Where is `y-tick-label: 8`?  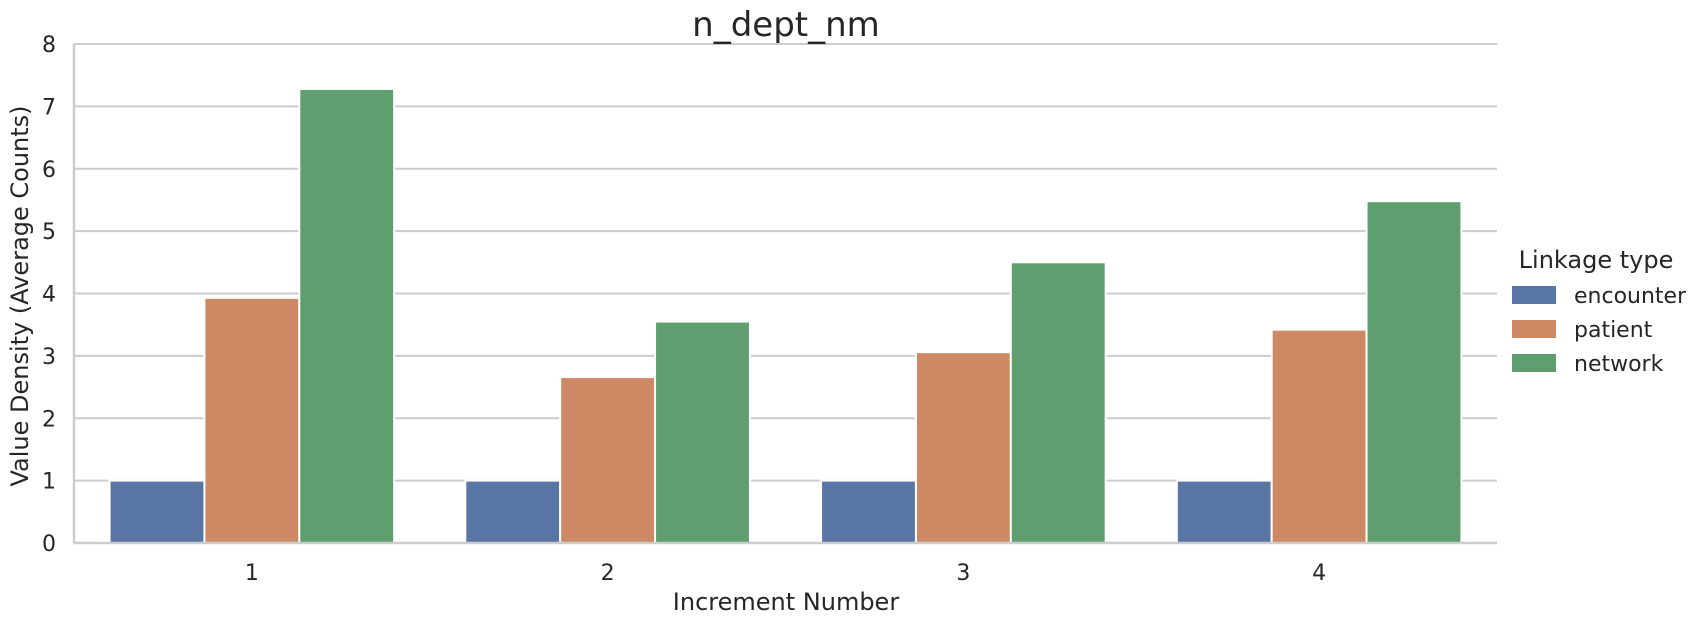
y-tick-label: 8 is located at coordinates (49, 45).